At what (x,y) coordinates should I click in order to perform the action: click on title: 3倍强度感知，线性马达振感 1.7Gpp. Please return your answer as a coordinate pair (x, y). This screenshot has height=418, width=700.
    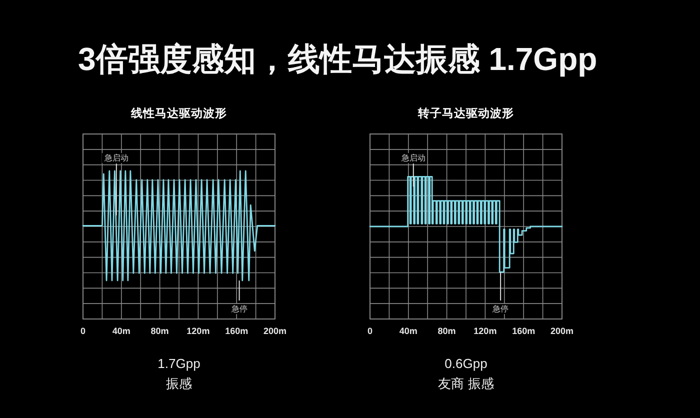
    Looking at the image, I should click on (338, 59).